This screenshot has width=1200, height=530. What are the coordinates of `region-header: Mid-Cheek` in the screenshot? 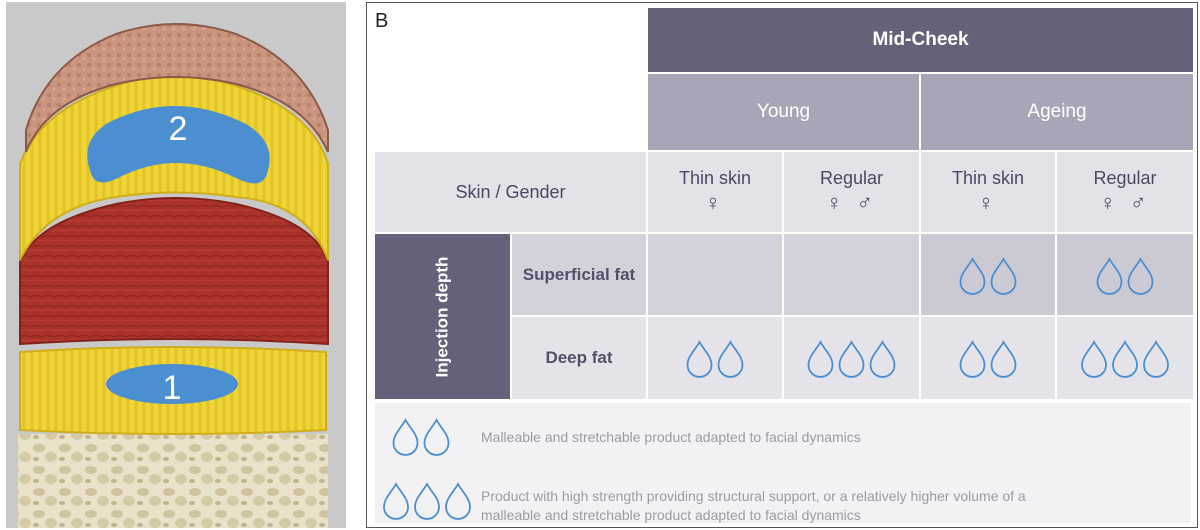 It's located at (920, 40).